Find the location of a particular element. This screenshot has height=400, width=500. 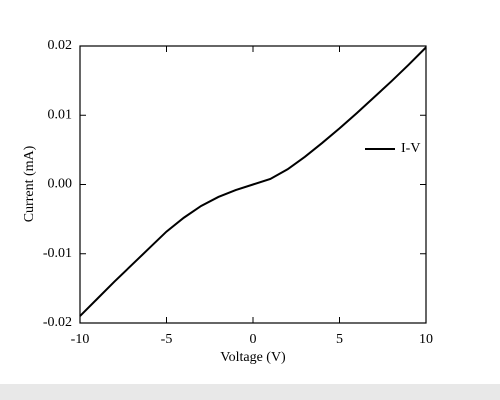

x-tick-label: -10 is located at coordinates (80, 339).